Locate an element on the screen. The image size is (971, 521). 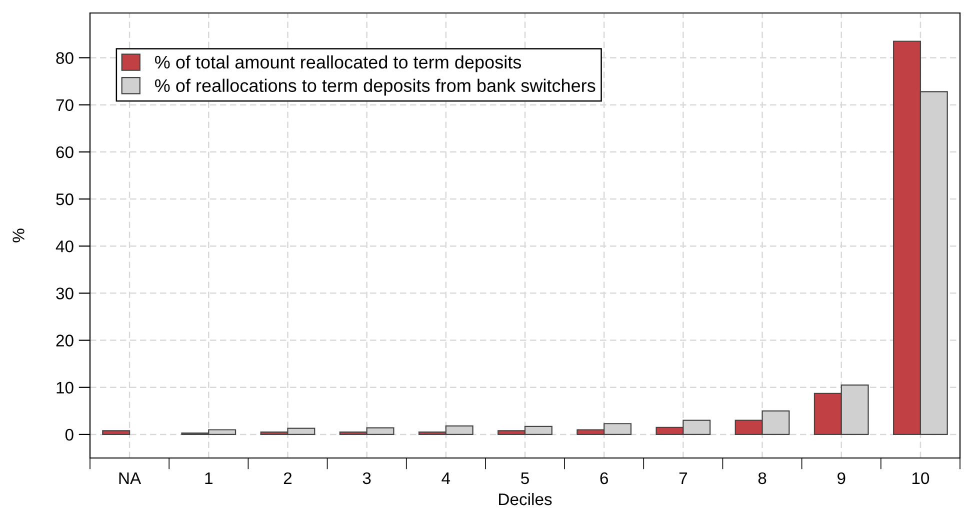
x-tick-label: NA is located at coordinates (130, 478).